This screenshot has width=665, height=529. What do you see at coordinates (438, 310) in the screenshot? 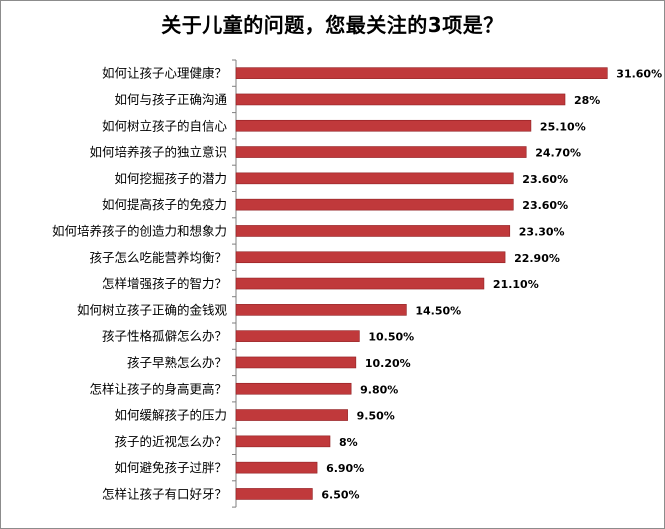
I see `value-label: 14.50%` at bounding box center [438, 310].